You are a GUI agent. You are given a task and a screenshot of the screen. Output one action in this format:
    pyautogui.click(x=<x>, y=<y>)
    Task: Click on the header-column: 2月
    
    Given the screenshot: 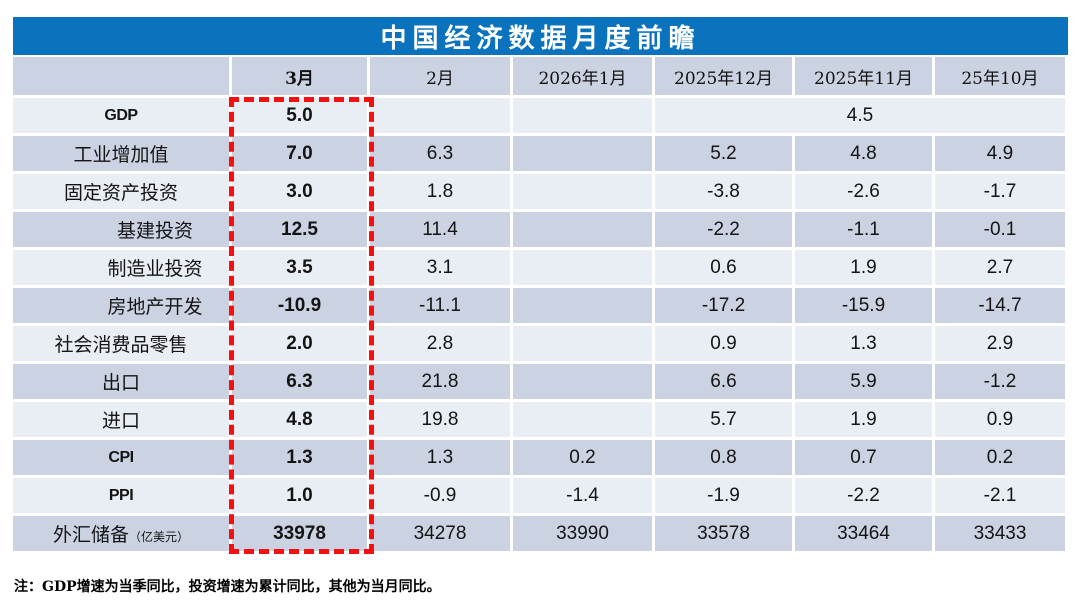 What is the action you would take?
    pyautogui.click(x=440, y=76)
    